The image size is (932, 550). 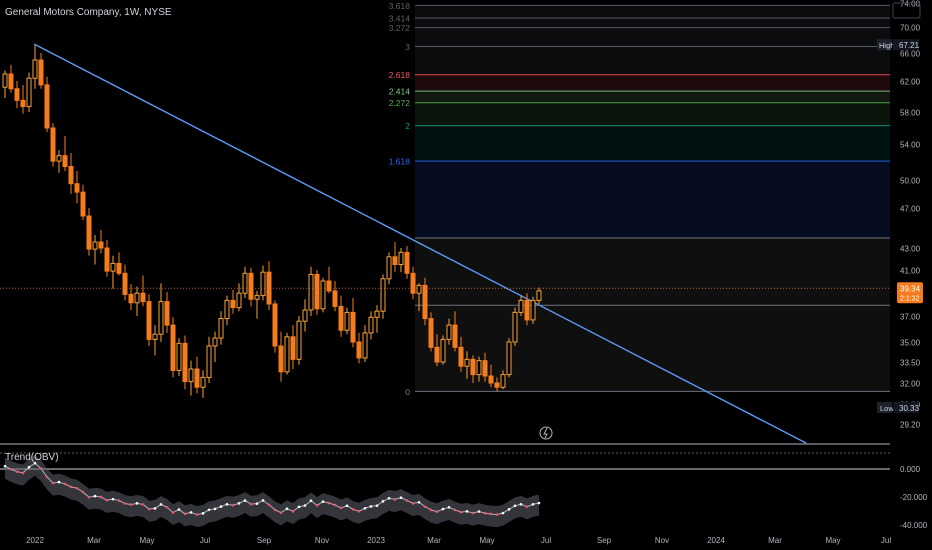 I want to click on lightning-icon, so click(x=546, y=433).